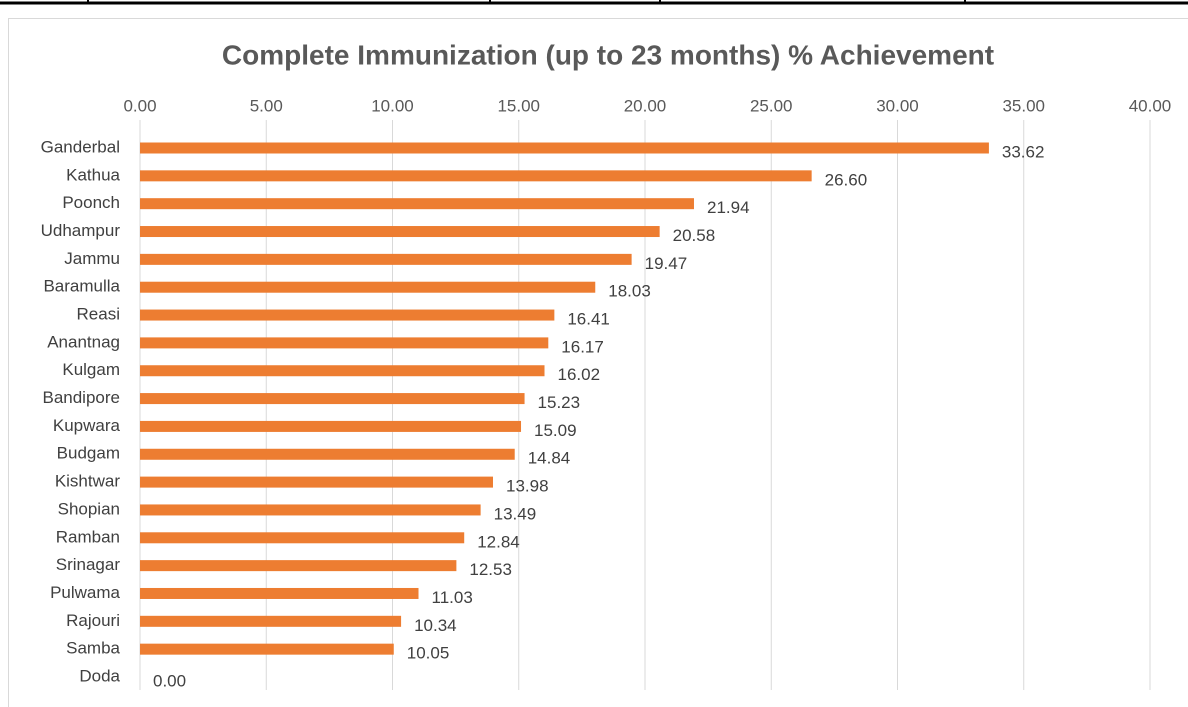 This screenshot has height=707, width=1188. What do you see at coordinates (392, 105) in the screenshot?
I see `x-tick-label: 10.00` at bounding box center [392, 105].